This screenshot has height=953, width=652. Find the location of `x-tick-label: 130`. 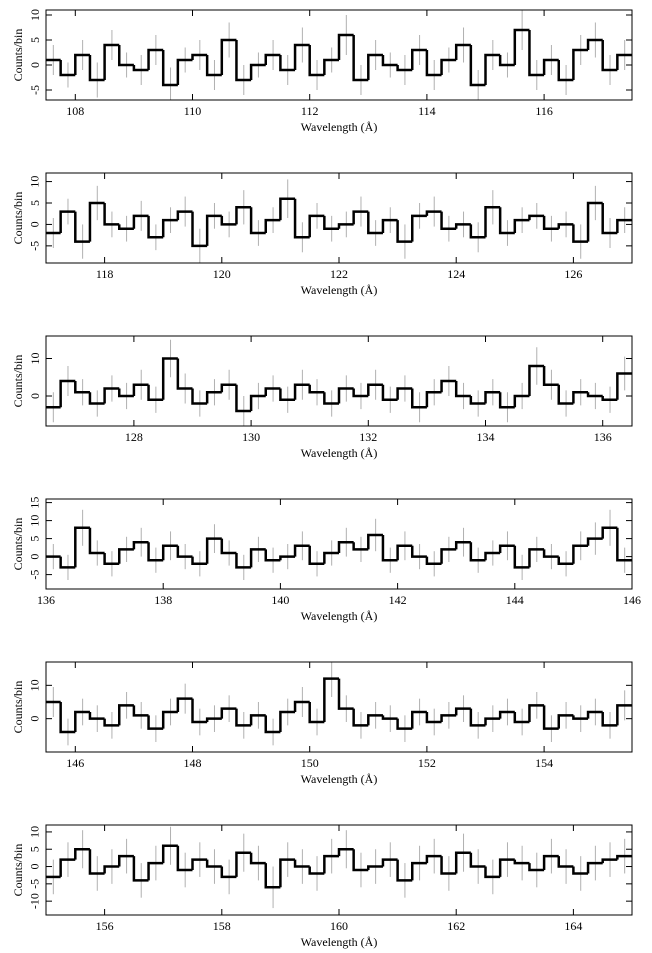

x-tick-label: 130 is located at coordinates (251, 437).